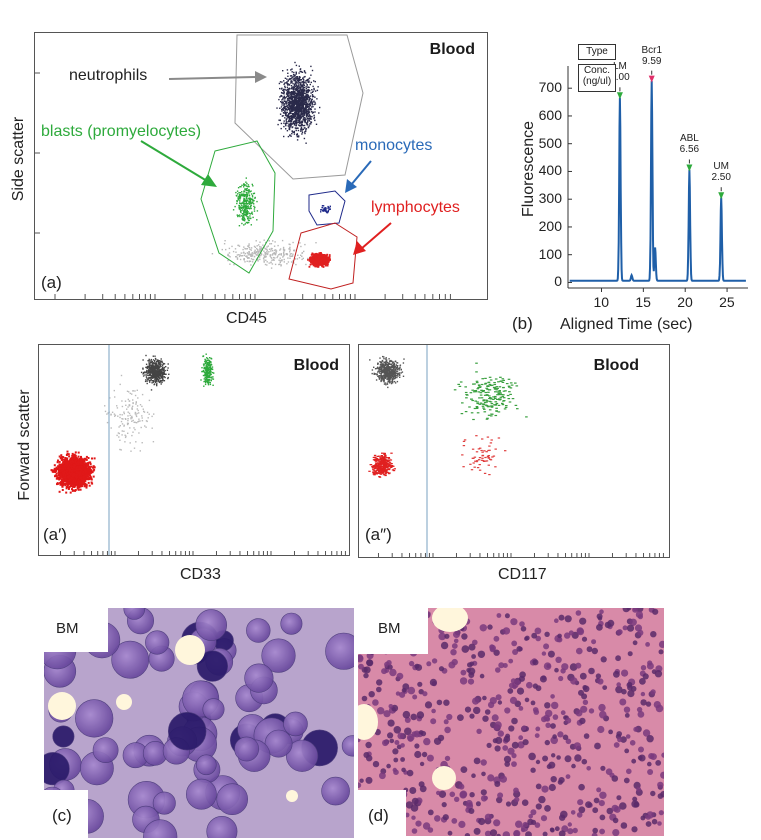  Describe the element at coordinates (619, 67) in the screenshot. I see `peak-name: LM` at that location.